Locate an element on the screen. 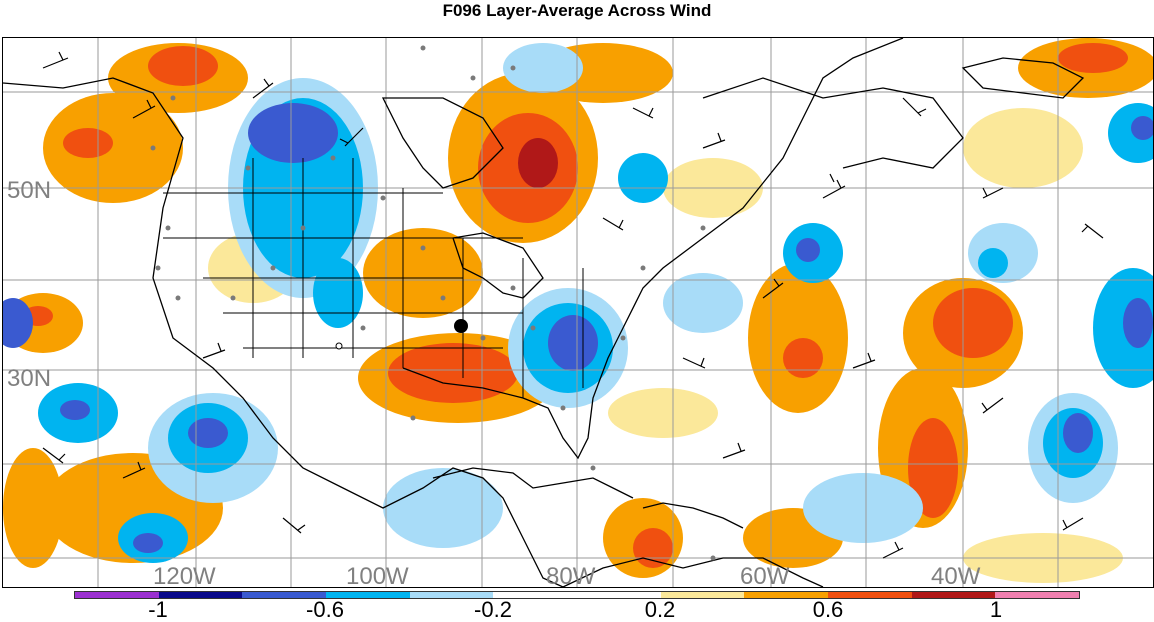  lon-label-60w: 60W is located at coordinates (765, 575).